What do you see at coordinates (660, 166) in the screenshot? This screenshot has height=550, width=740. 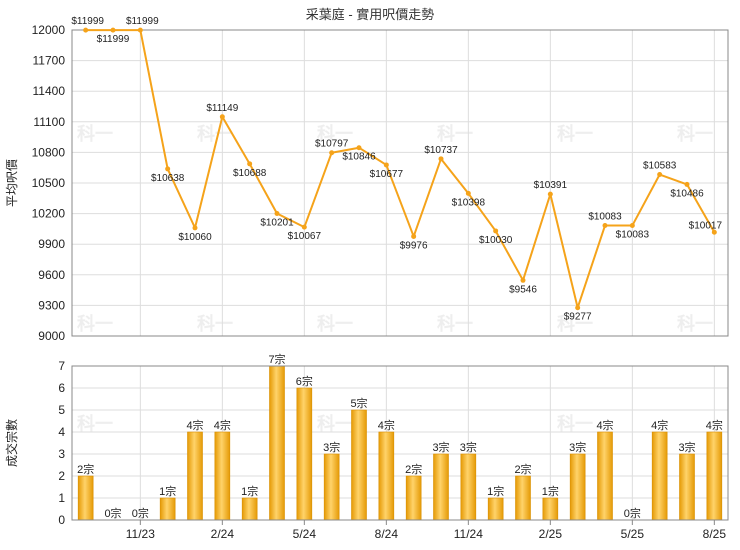 I see `price-data-label: $10583` at bounding box center [660, 166].